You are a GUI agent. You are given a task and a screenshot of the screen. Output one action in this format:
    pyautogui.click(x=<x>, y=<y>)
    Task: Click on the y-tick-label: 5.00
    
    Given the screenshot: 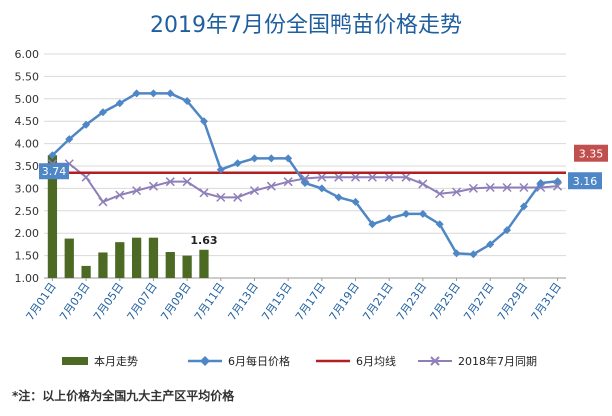 What is the action you would take?
    pyautogui.click(x=27, y=99)
    